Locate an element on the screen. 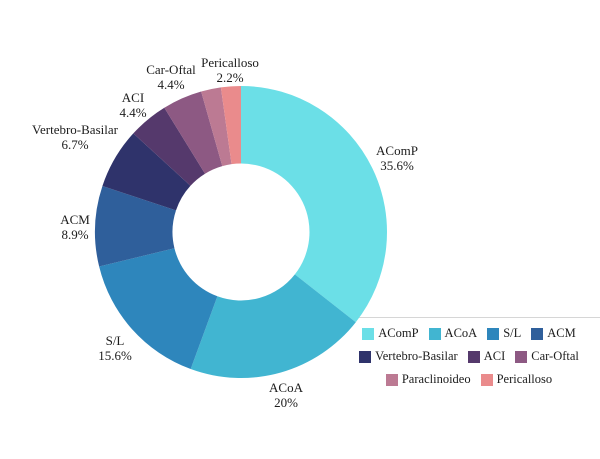 The width and height of the screenshot is (600, 459). legend-label: ACoA is located at coordinates (461, 333).